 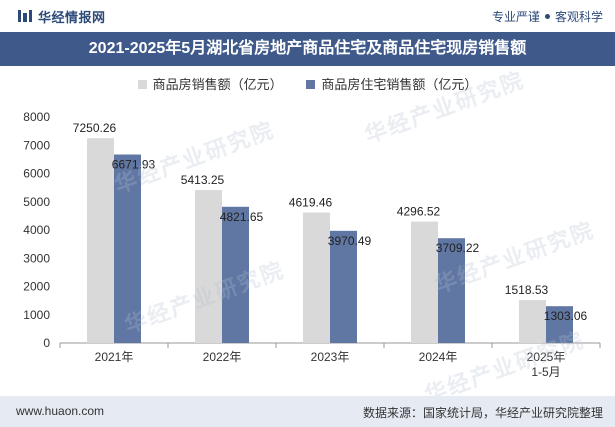 I want to click on y-tick-label: 0, so click(x=46, y=343).